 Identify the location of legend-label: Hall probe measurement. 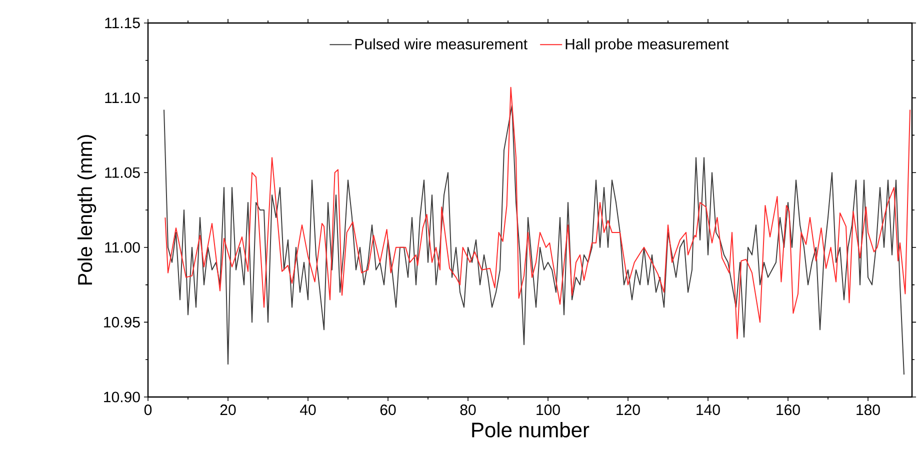
(647, 45).